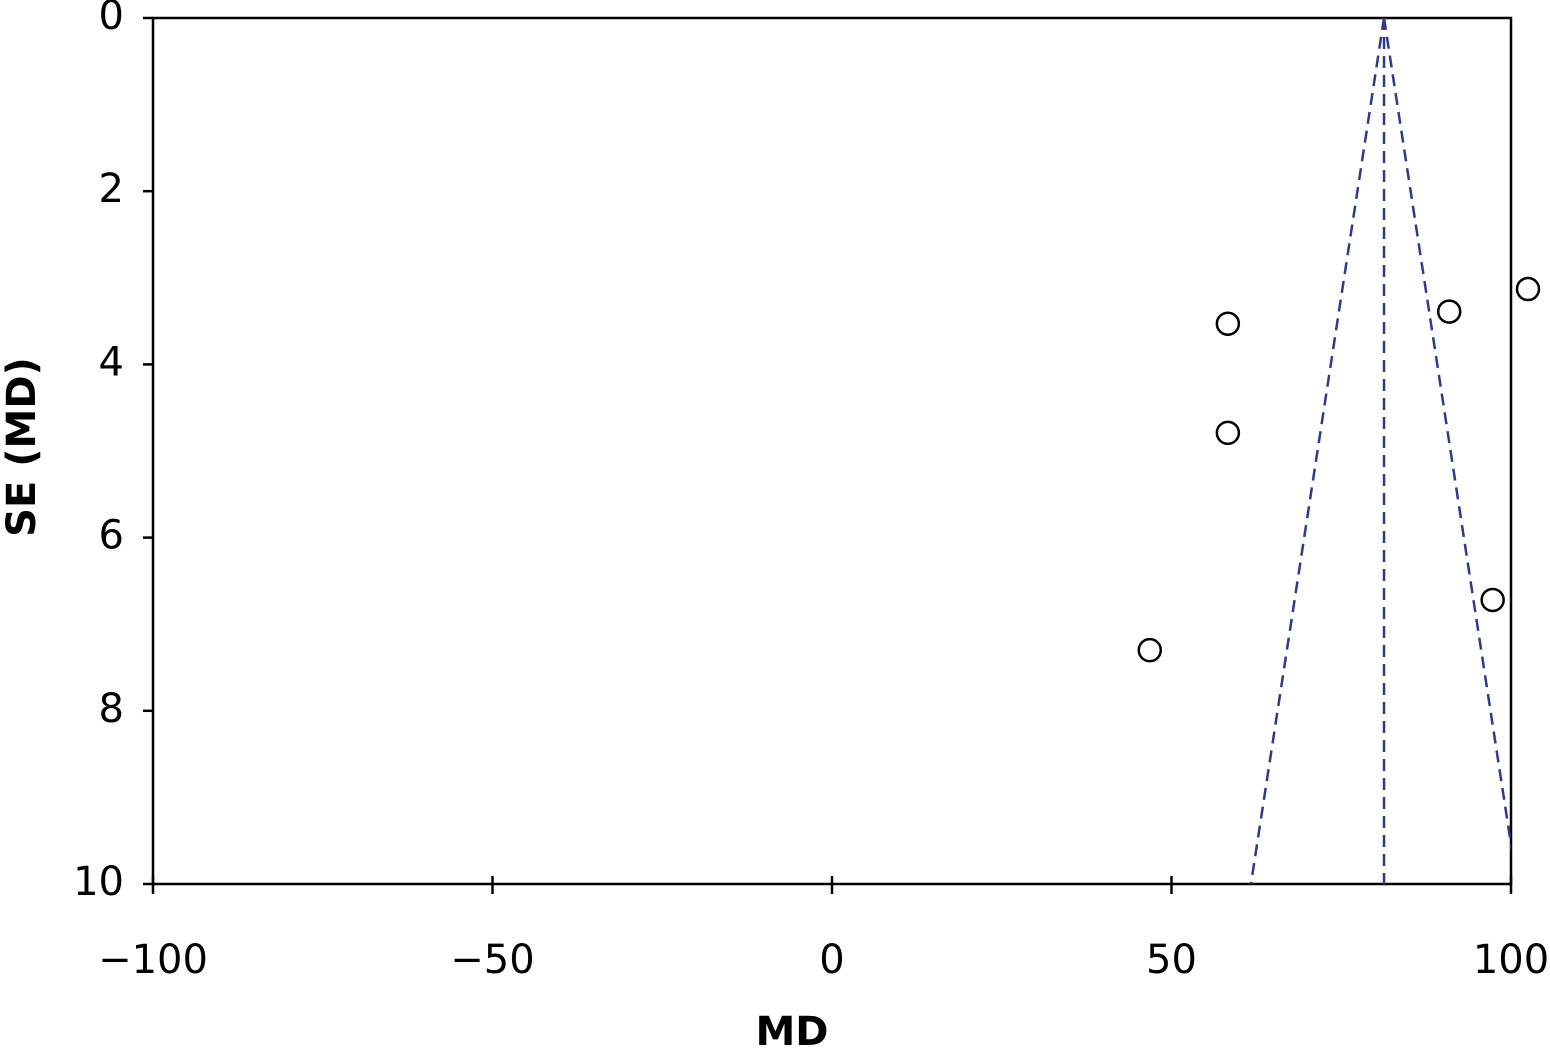 This screenshot has height=1054, width=1550. Describe the element at coordinates (111, 362) in the screenshot. I see `y-tick-label: 4` at that location.